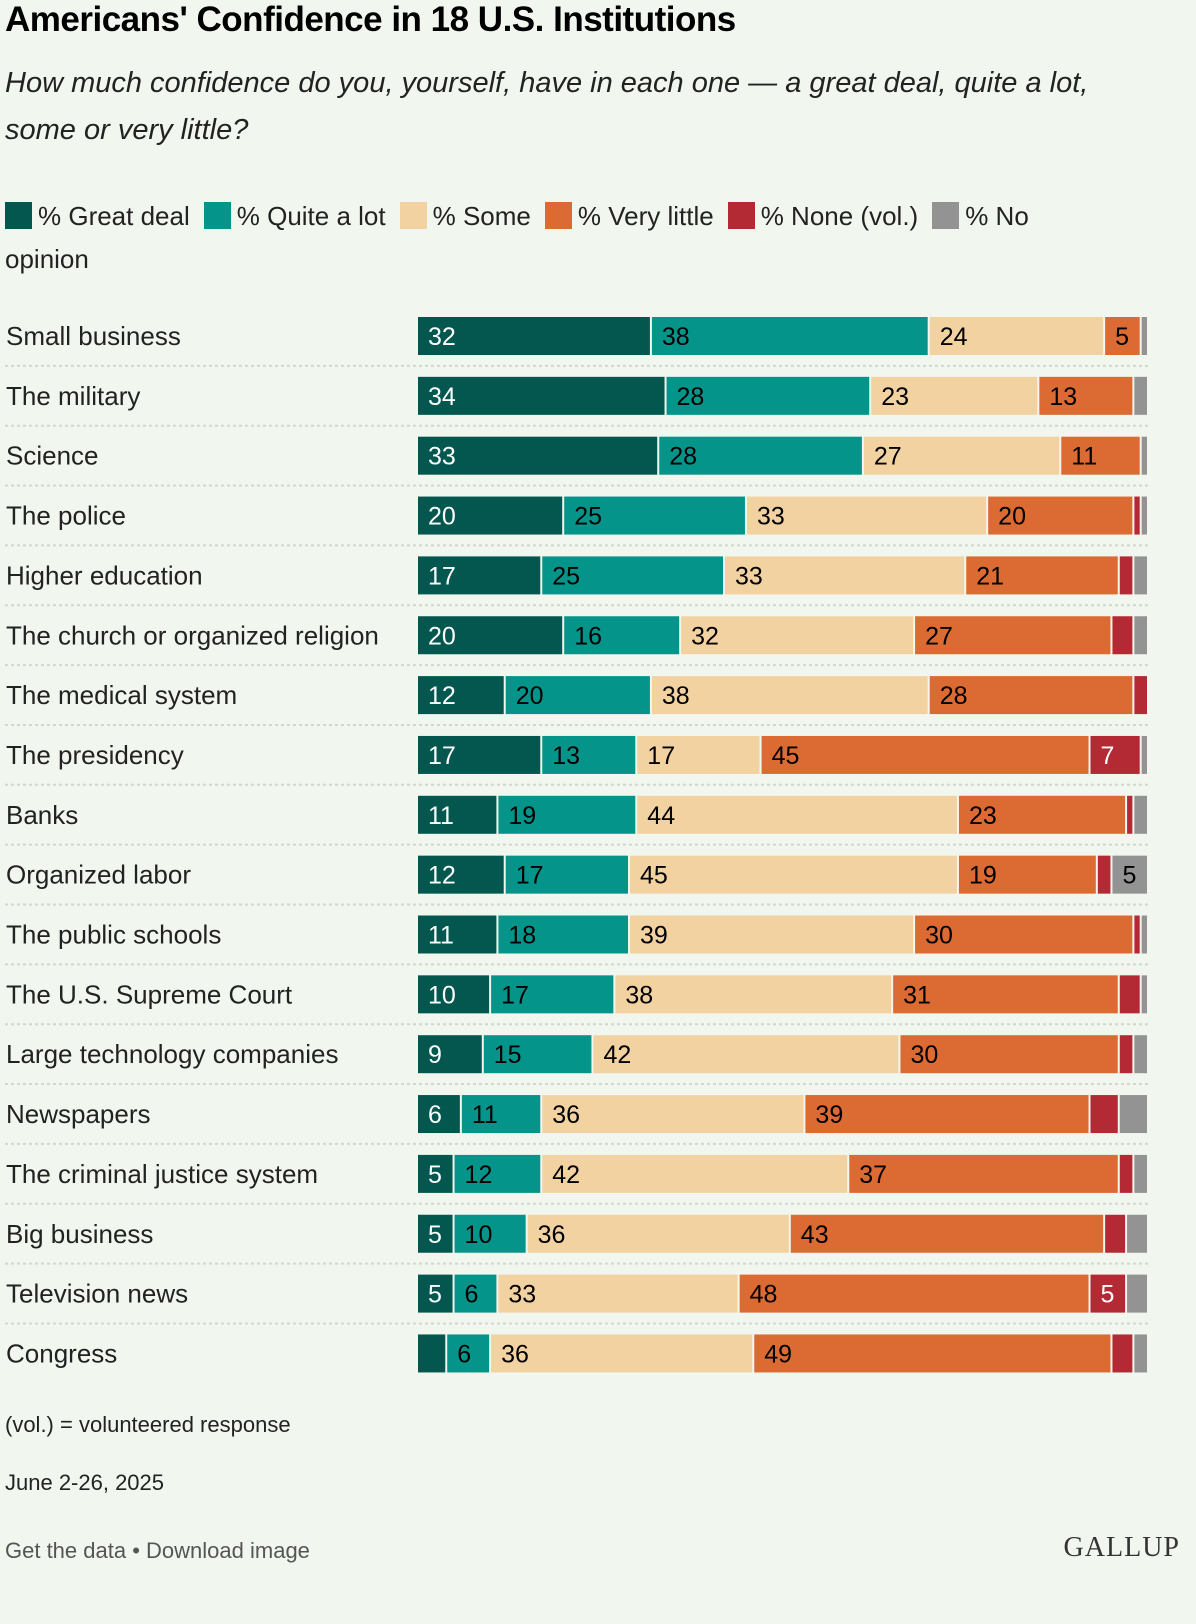 The image size is (1196, 1624). Describe the element at coordinates (1121, 1547) in the screenshot. I see `gallup-logo: GALLUP` at that location.